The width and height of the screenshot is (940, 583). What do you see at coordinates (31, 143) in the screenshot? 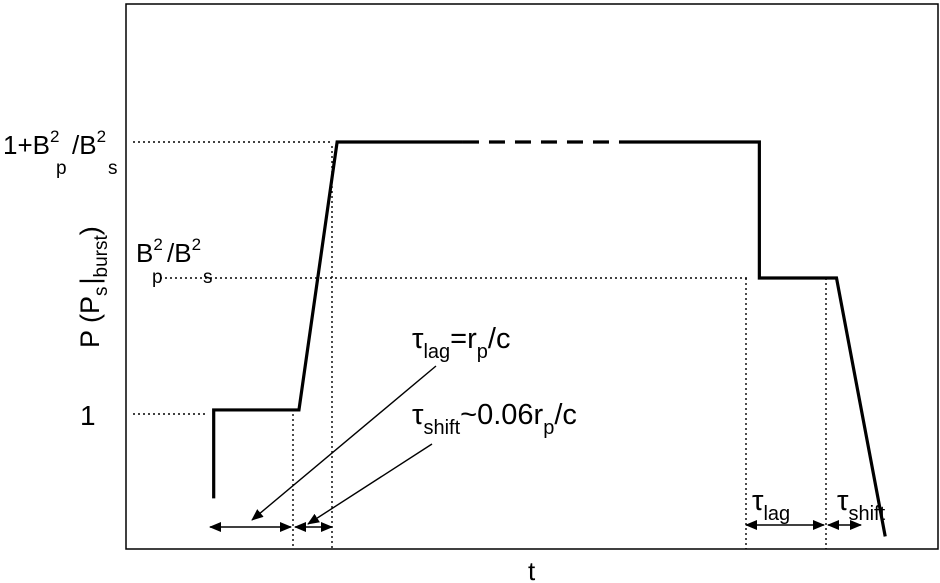
I see `svg-text: 1+B2` at bounding box center [31, 143].